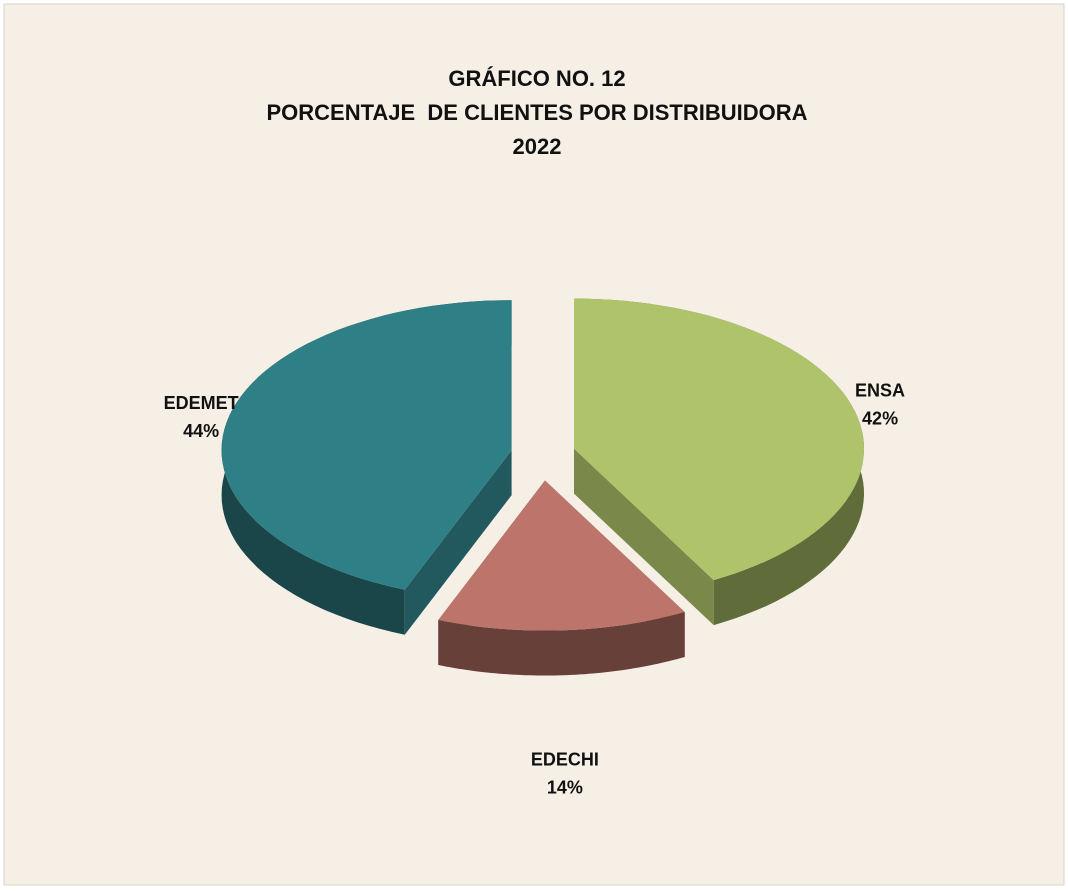 The image size is (1068, 894). Describe the element at coordinates (536, 112) in the screenshot. I see `chart-title: PORCENTAJE DE CLIENTES POR DISTRIBUIDORA` at that location.